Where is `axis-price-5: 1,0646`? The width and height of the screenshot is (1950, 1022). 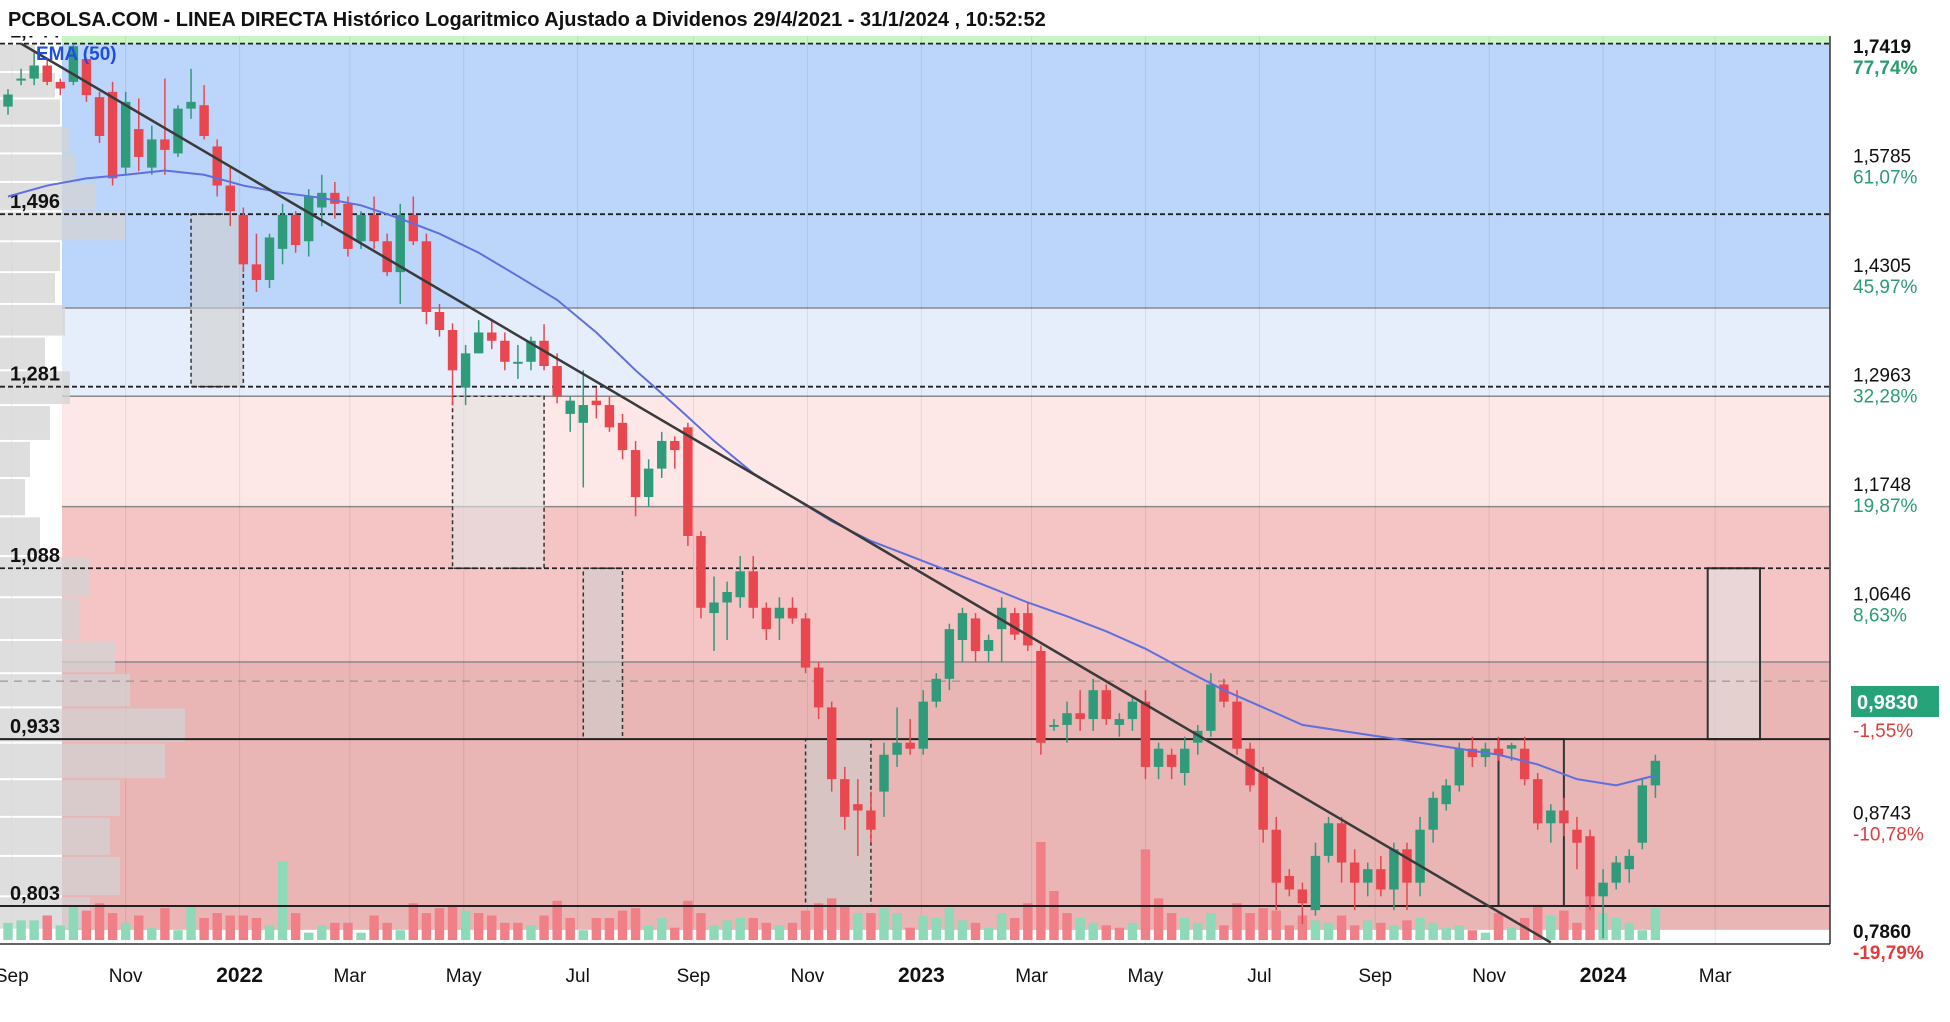
axis-price-5: 1,0646 is located at coordinates (1882, 594).